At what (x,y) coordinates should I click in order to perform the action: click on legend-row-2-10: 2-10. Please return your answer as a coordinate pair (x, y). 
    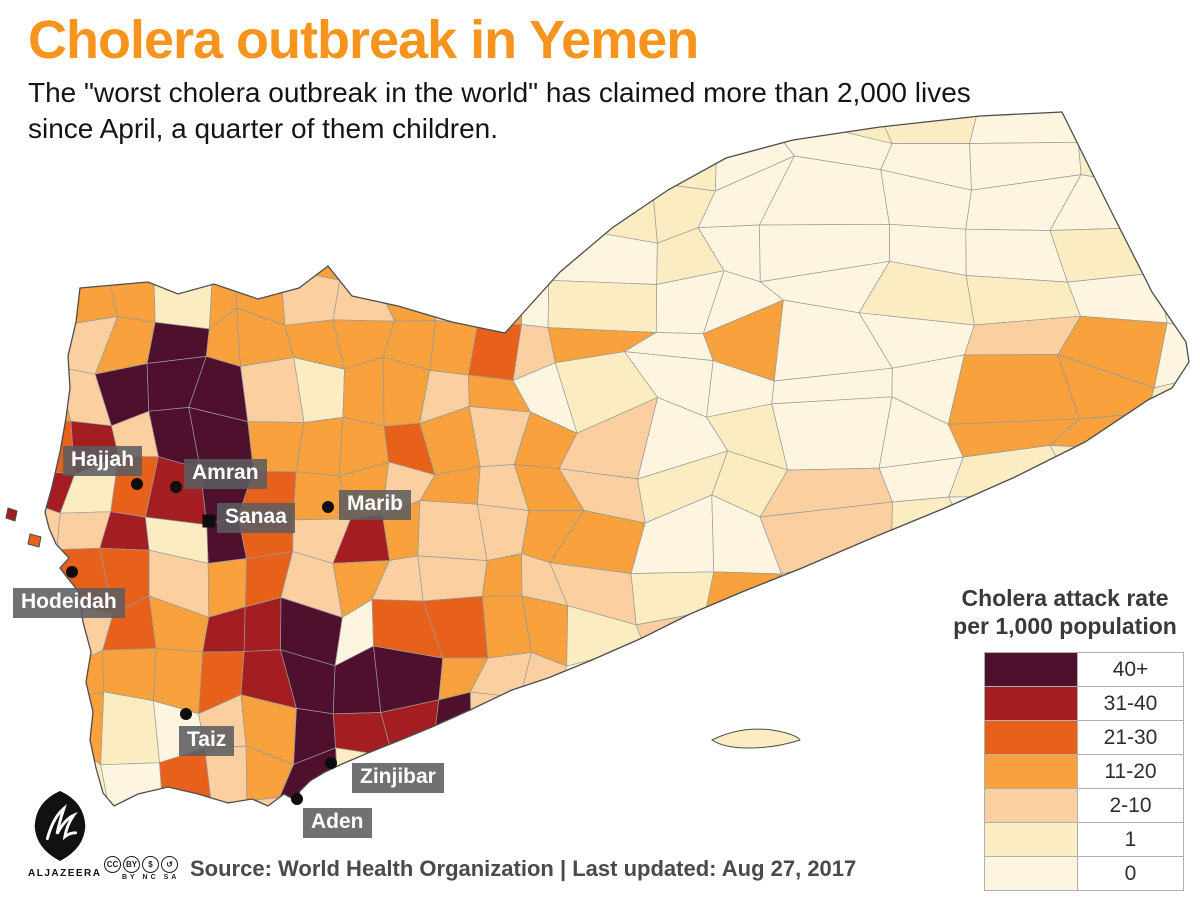
    Looking at the image, I should click on (1084, 806).